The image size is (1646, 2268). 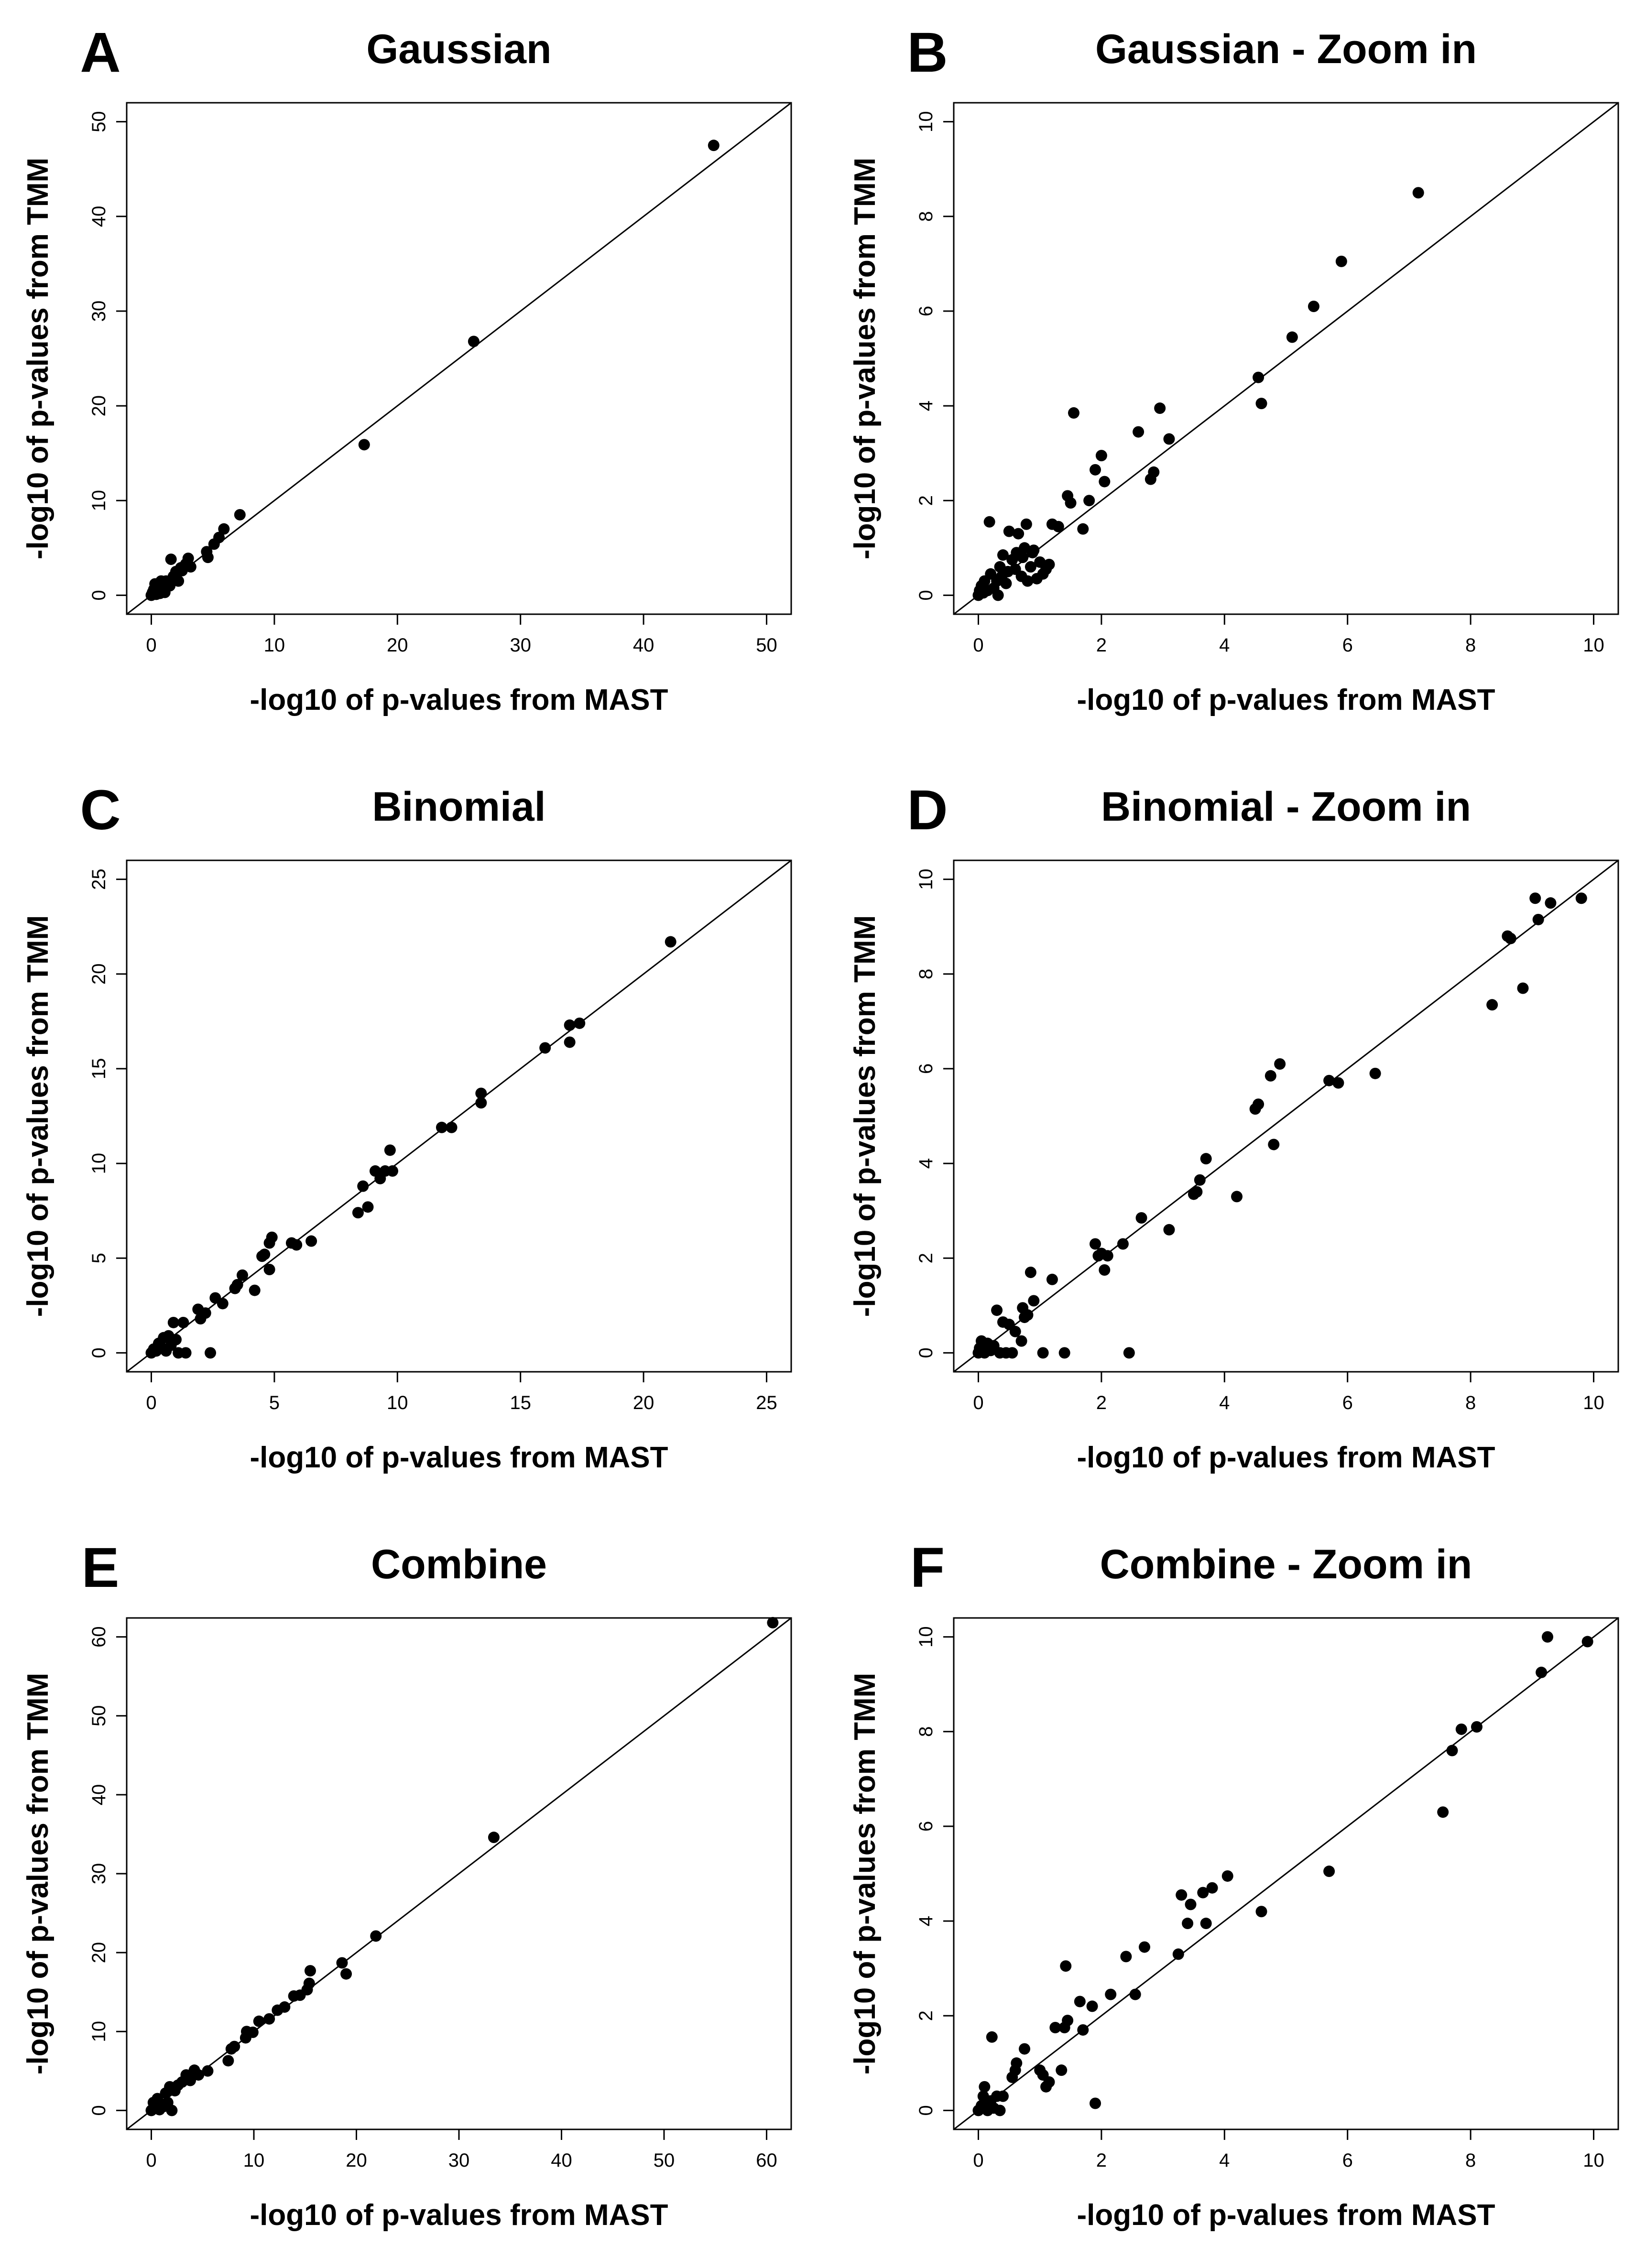 I want to click on x-axis-label: -log10 of p-values from MAST, so click(x=1286, y=2215).